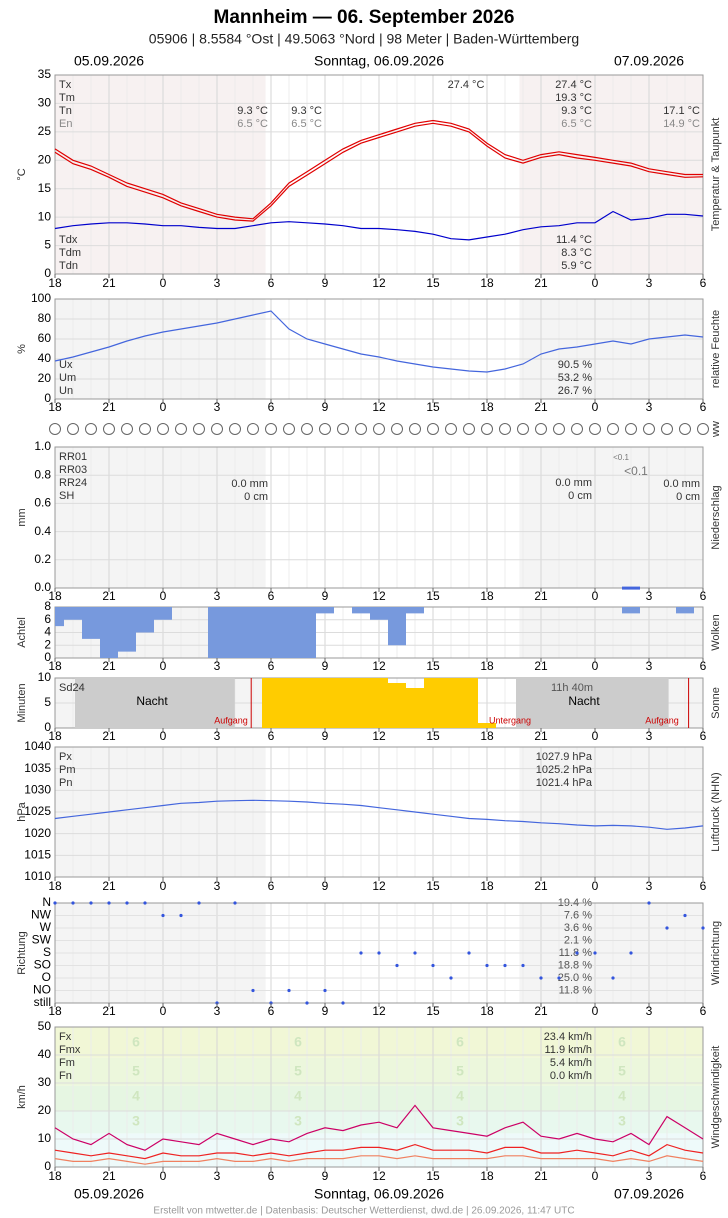 The width and height of the screenshot is (728, 1218). Describe the element at coordinates (716, 703) in the screenshot. I see `side-label: Sonne` at that location.